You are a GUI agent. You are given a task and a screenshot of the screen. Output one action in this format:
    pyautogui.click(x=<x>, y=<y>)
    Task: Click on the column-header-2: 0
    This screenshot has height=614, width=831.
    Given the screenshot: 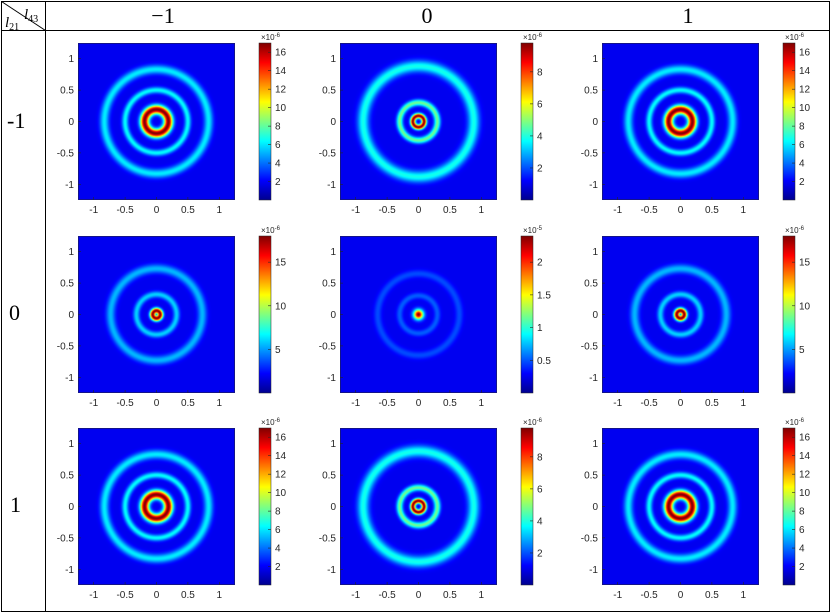 What is the action you would take?
    pyautogui.click(x=427, y=15)
    